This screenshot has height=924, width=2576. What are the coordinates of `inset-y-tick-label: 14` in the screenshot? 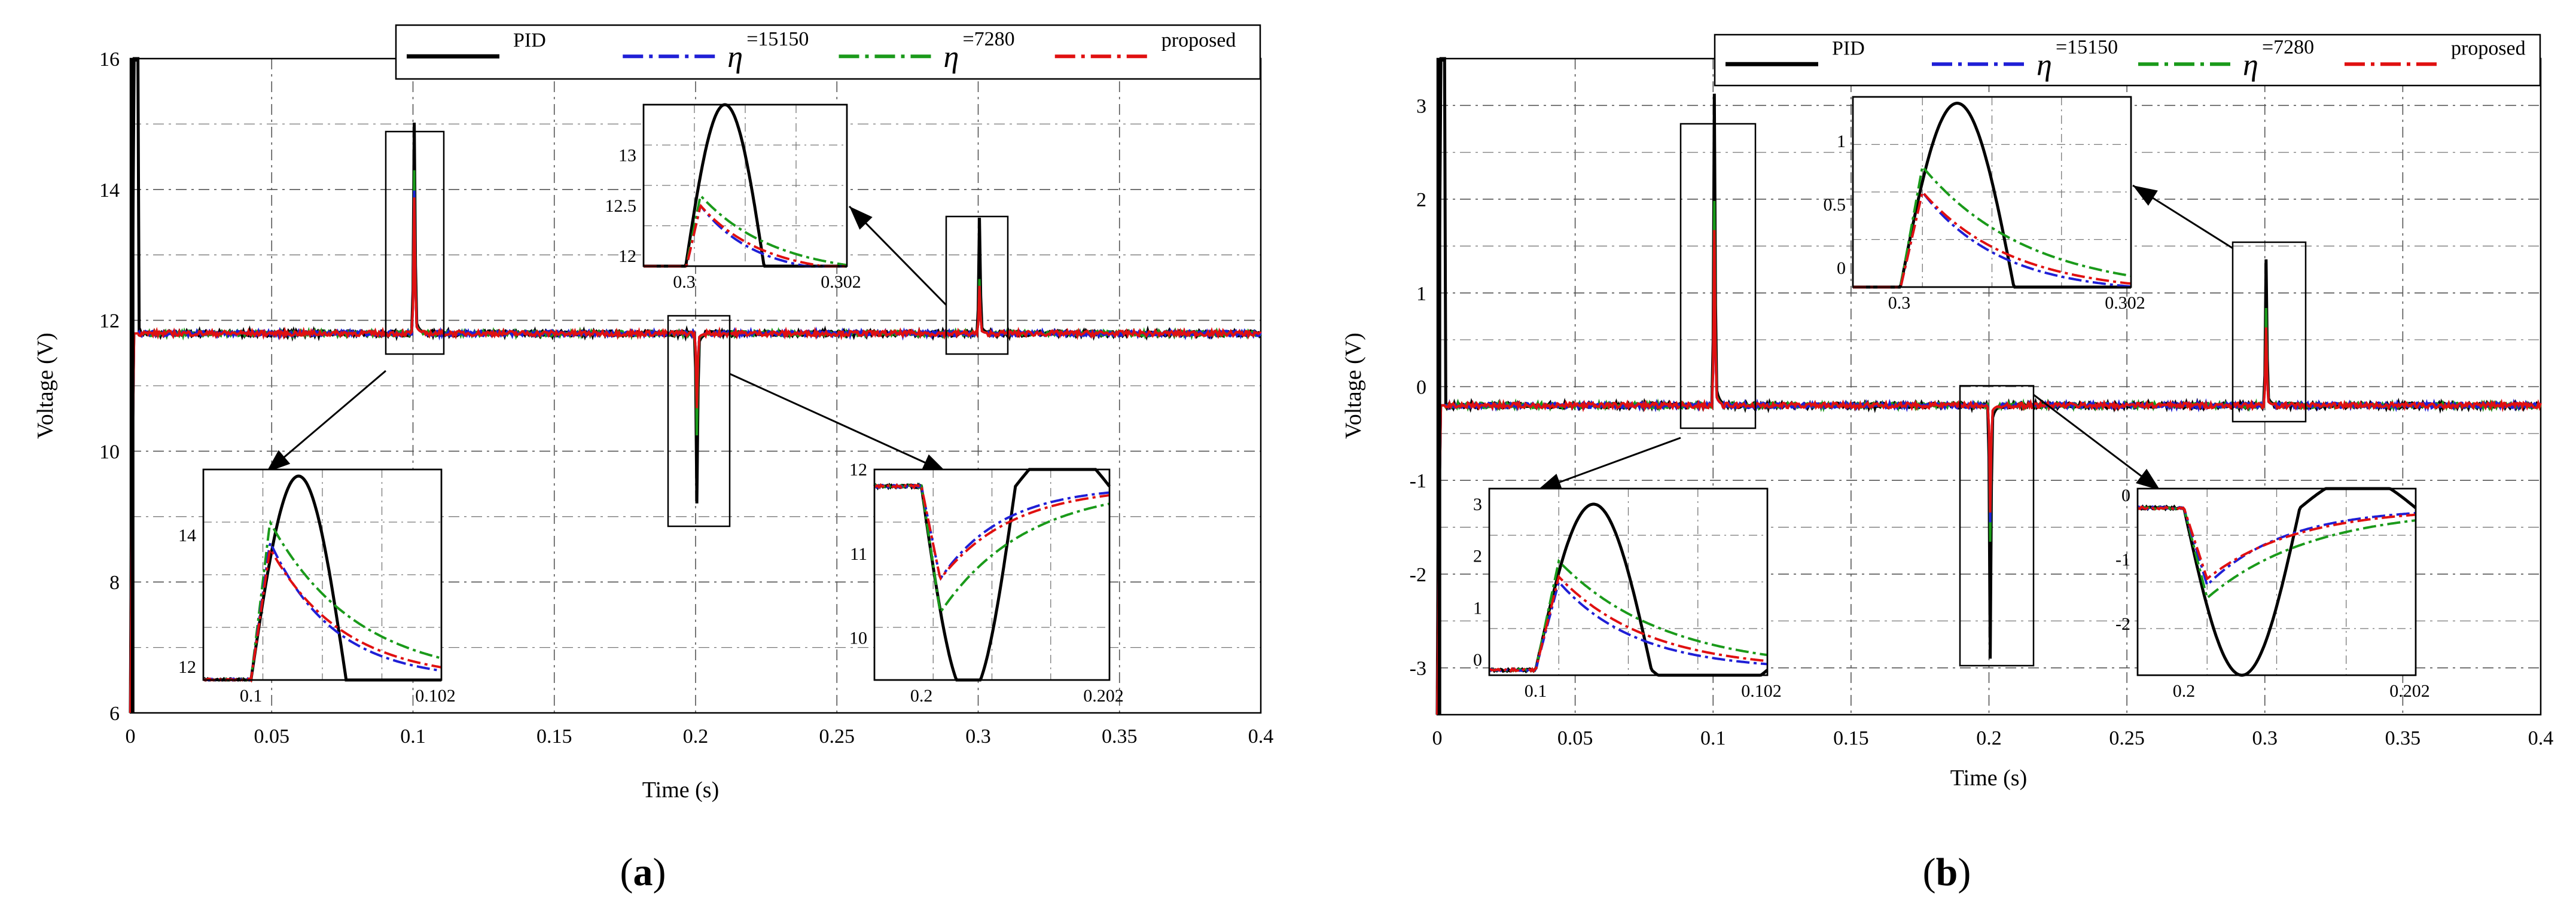 It's located at (187, 535).